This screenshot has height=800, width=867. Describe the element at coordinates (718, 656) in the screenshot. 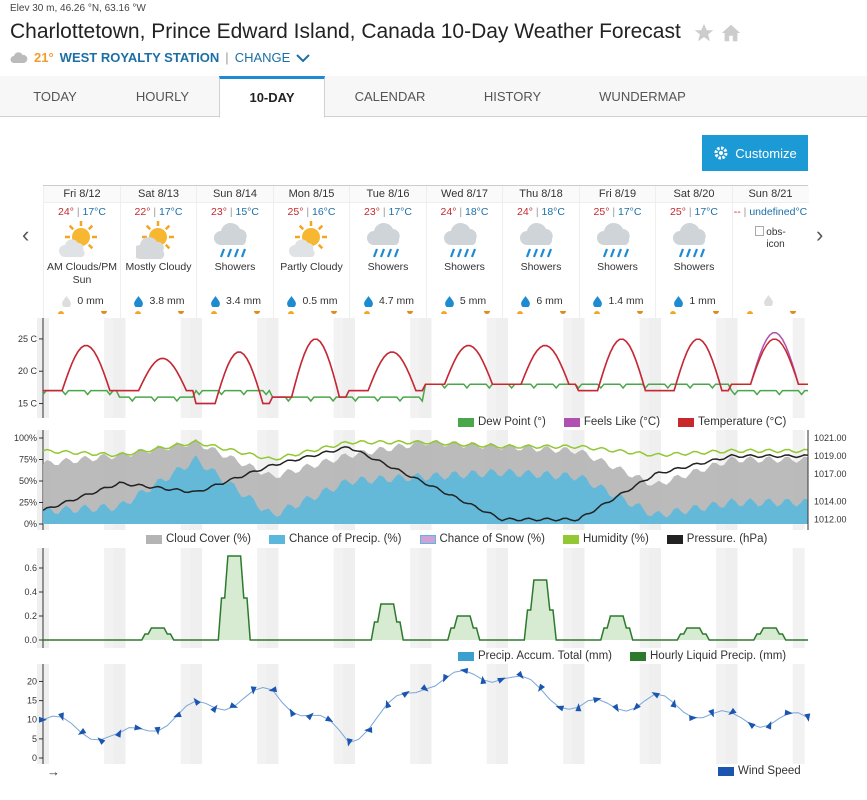

I see `legend-hourly-precip: Hourly Liquid Precip. (mm)` at that location.